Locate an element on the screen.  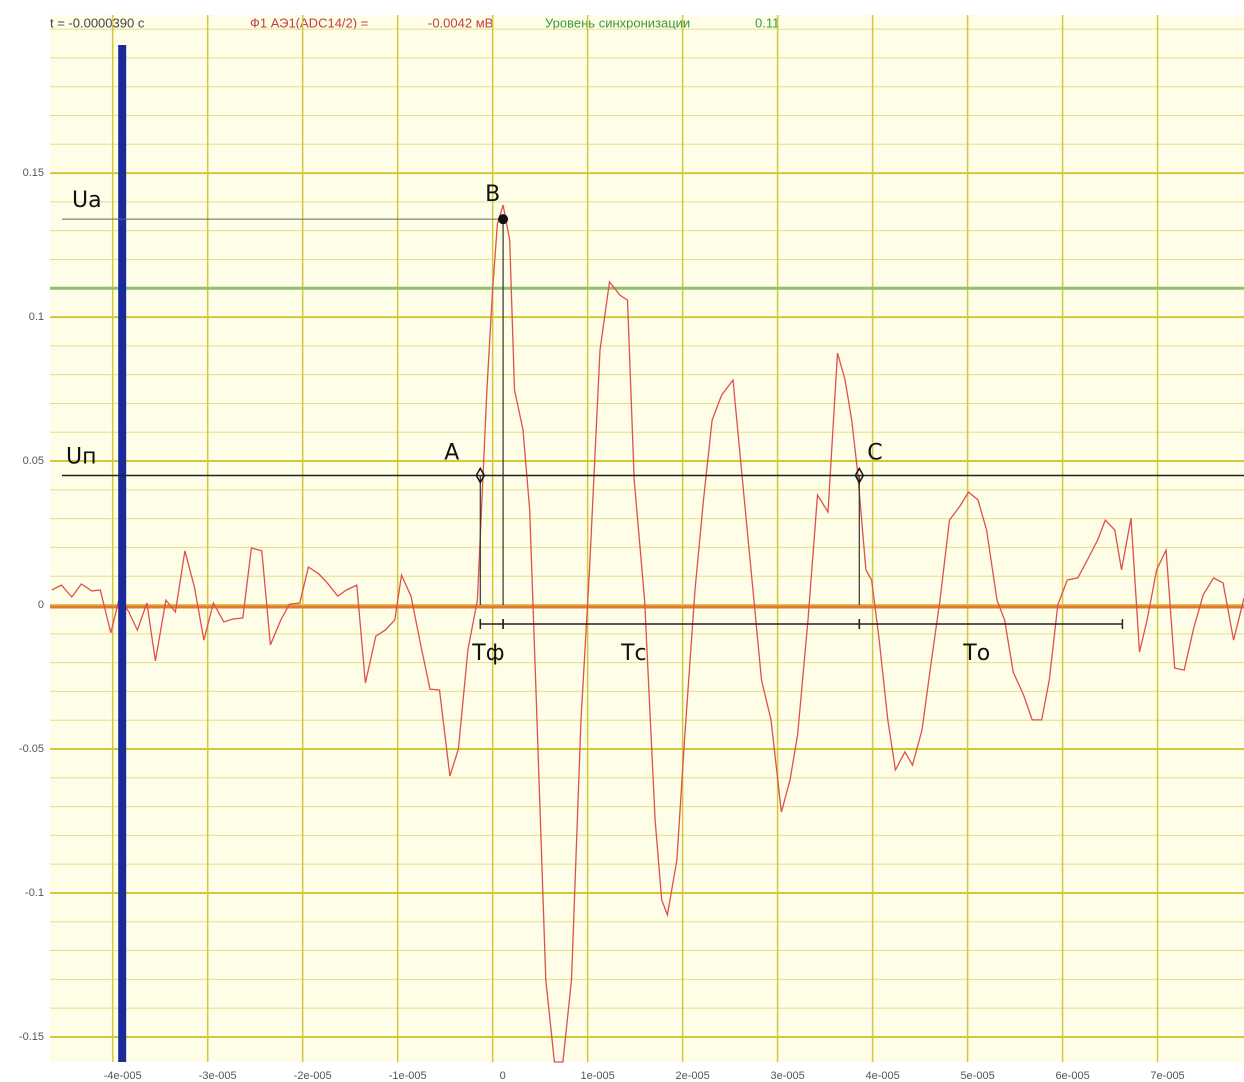
x-tick-label: 4e-005 is located at coordinates (882, 1076).